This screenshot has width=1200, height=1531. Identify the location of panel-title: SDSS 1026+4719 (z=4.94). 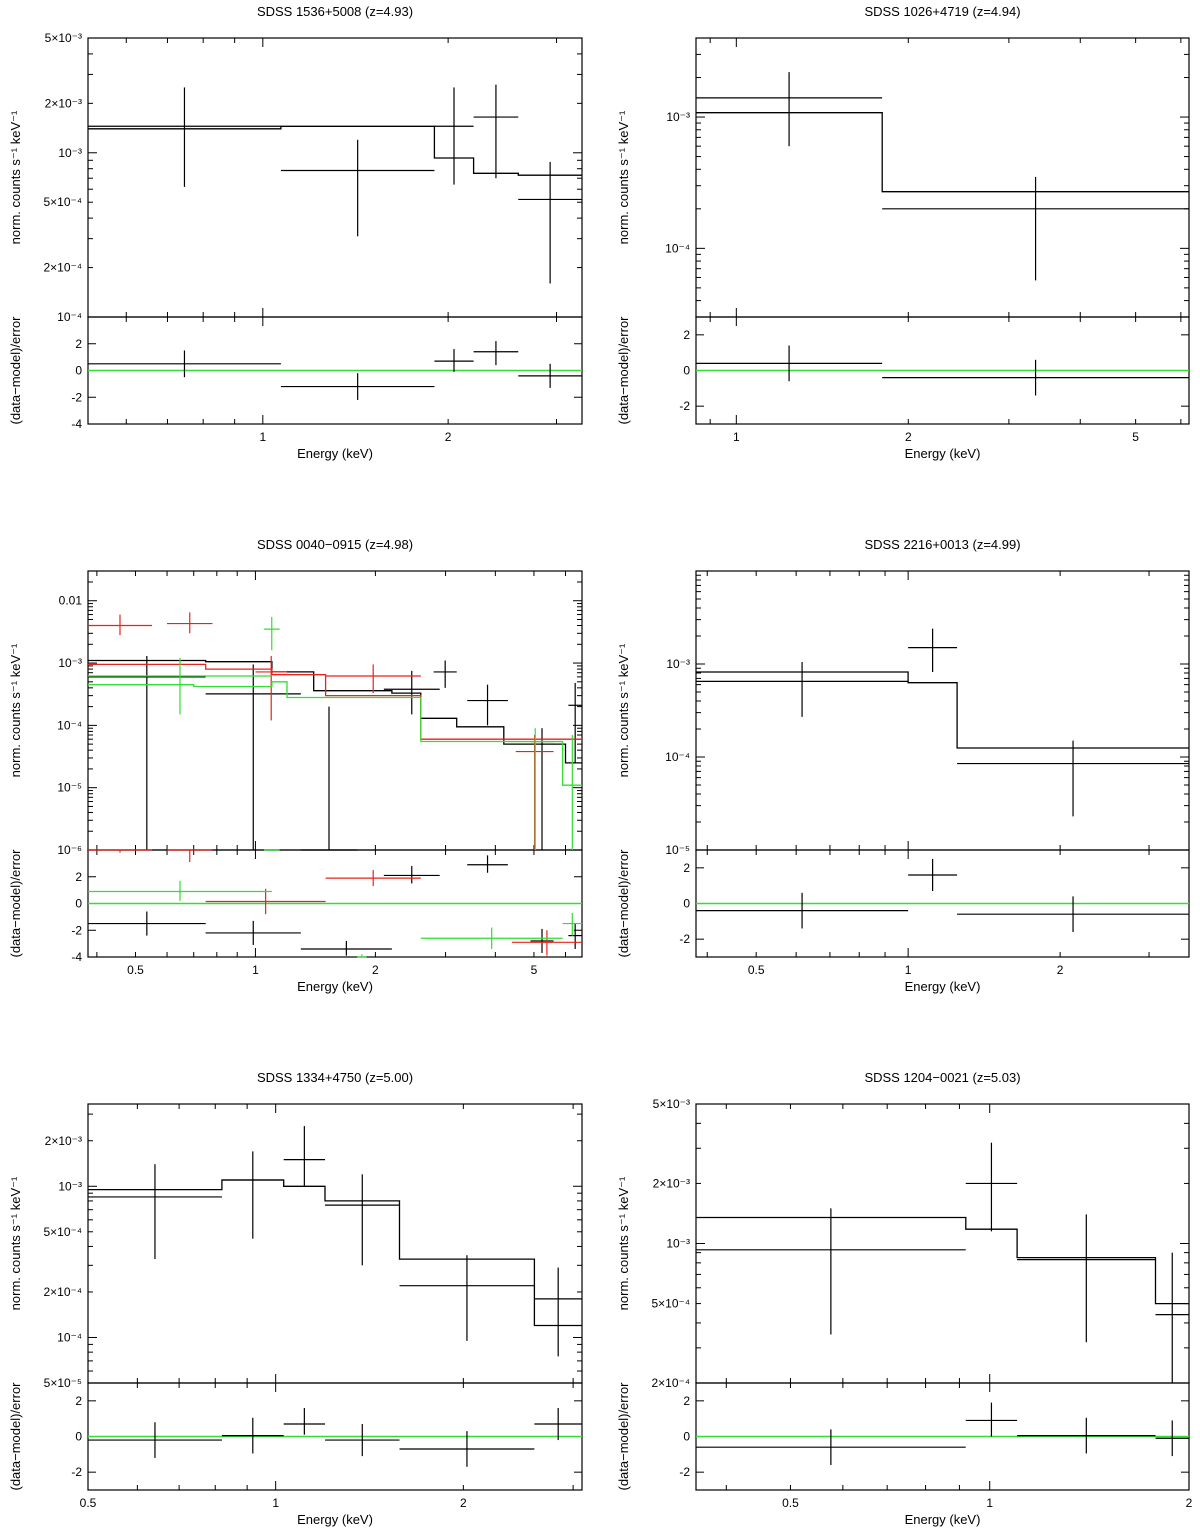
(942, 11).